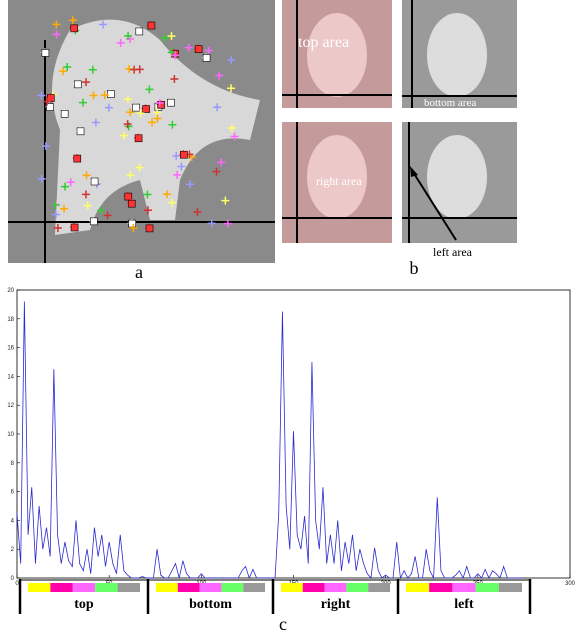 This screenshot has height=634, width=579. What do you see at coordinates (283, 624) in the screenshot?
I see `panel-label: c` at bounding box center [283, 624].